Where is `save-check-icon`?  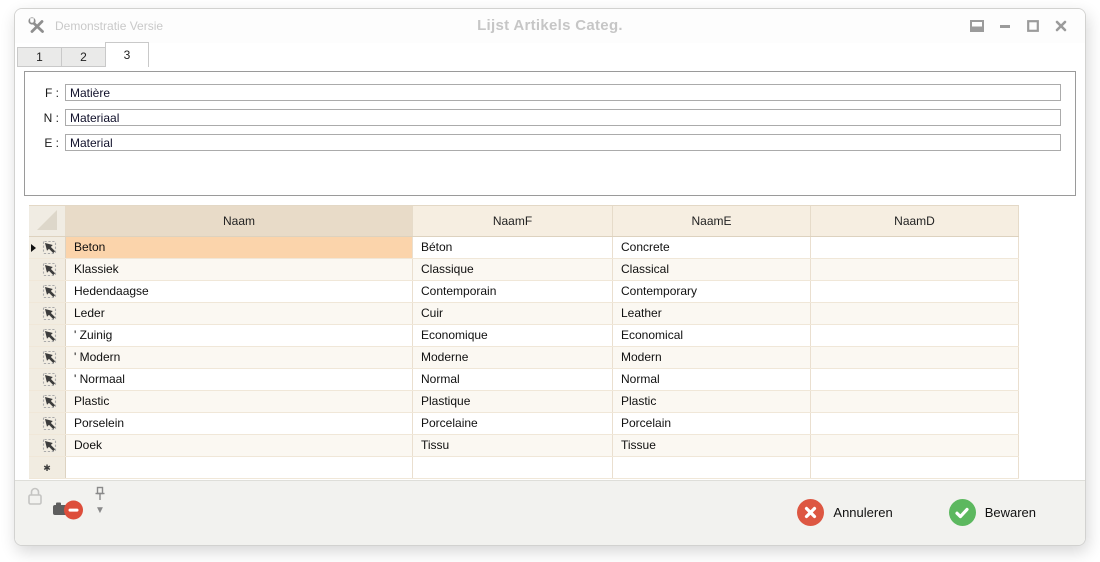
save-check-icon is located at coordinates (962, 512).